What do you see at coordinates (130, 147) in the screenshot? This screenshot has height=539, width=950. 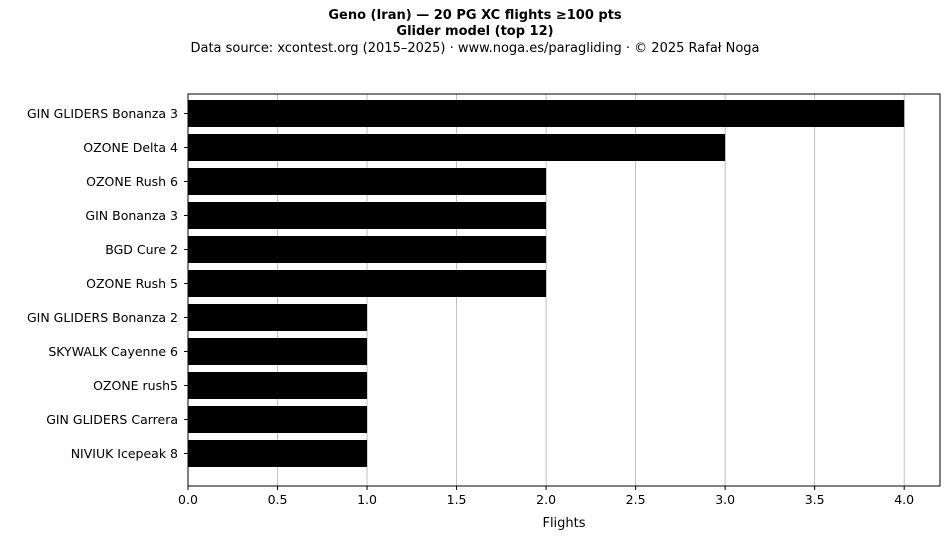 I see `y-tick-label: OZONE Delta 4` at bounding box center [130, 147].